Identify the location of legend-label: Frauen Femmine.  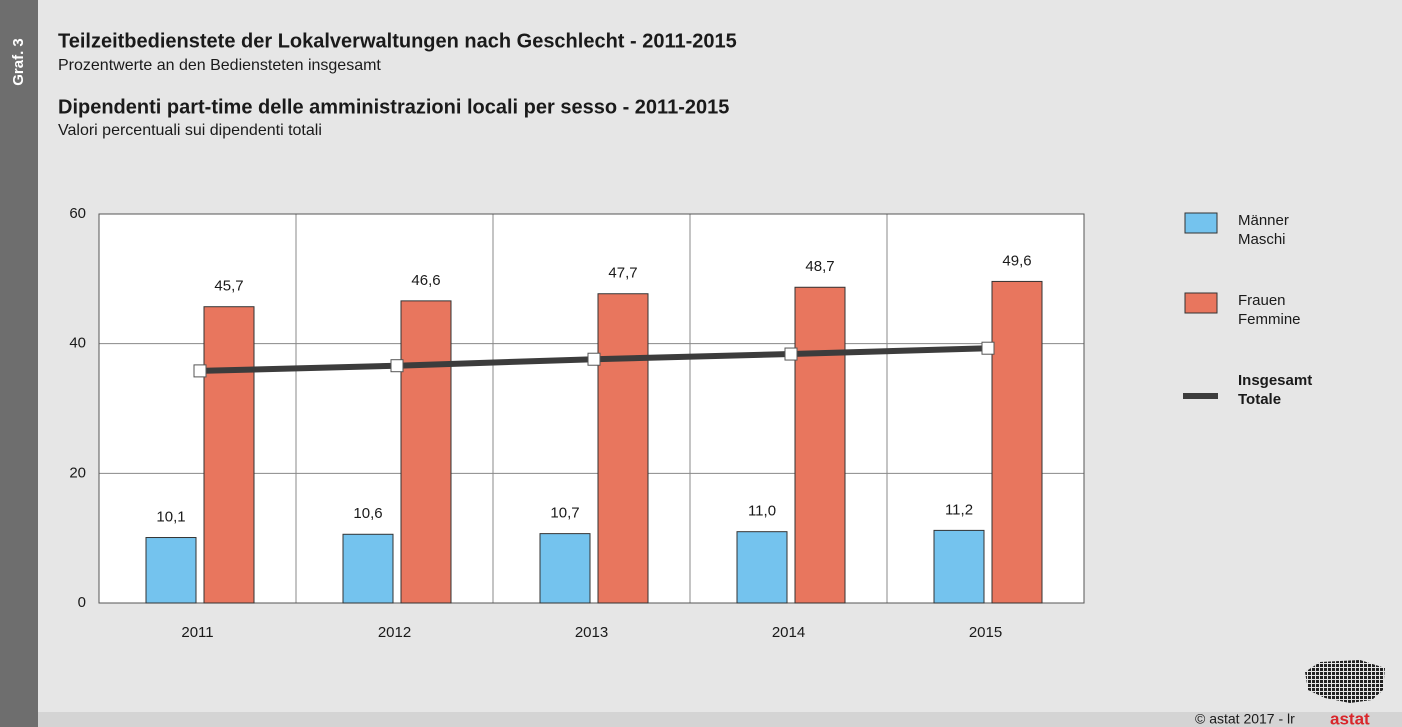
(1269, 310).